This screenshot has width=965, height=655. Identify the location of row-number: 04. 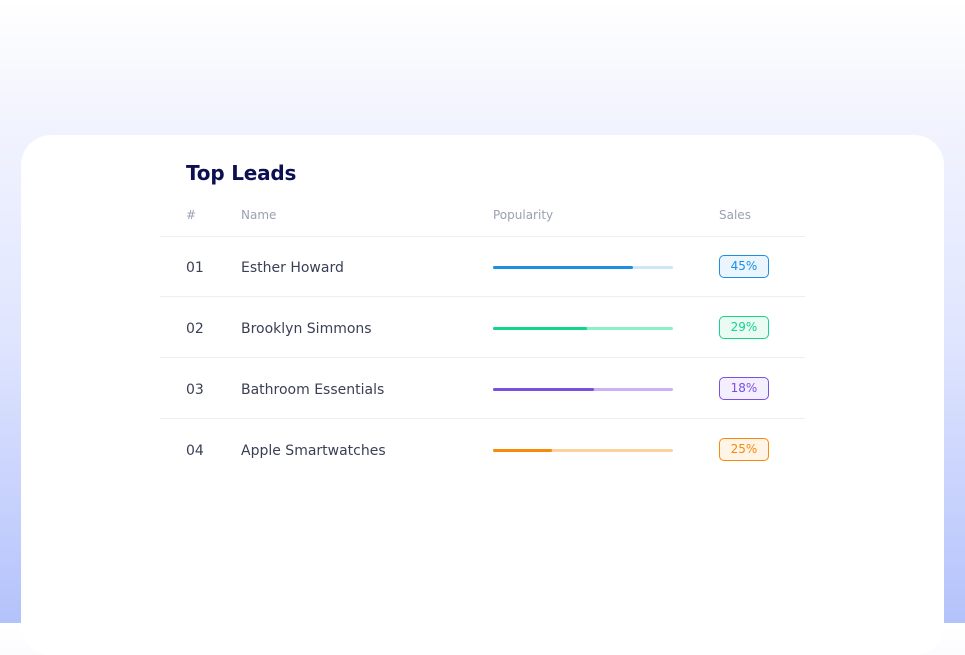
(195, 451).